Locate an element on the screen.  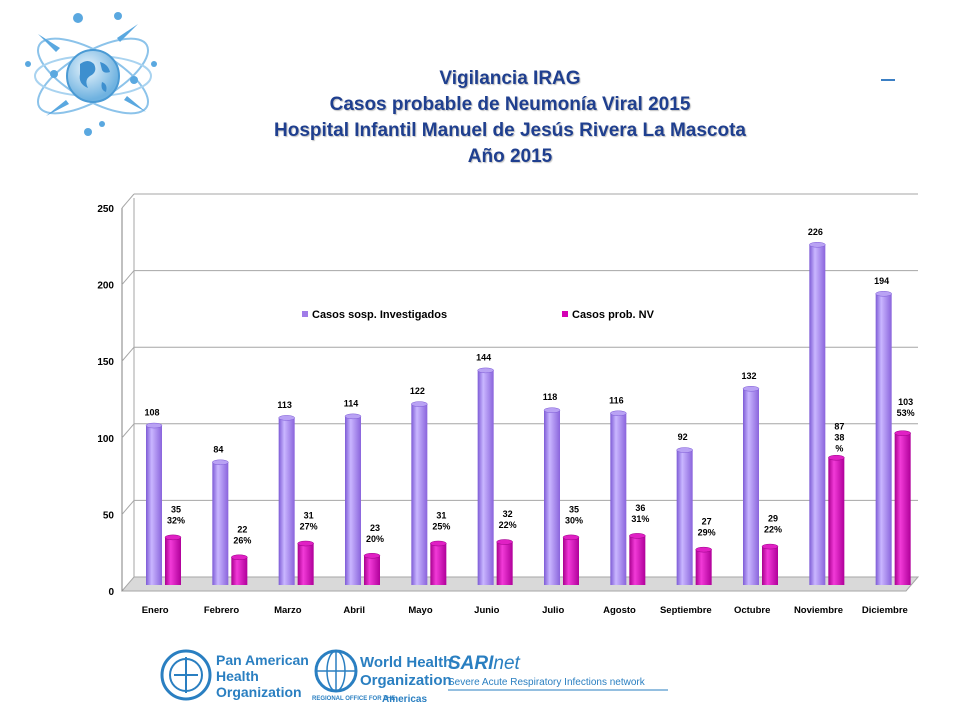
x-tick-label: Junio is located at coordinates (487, 610).